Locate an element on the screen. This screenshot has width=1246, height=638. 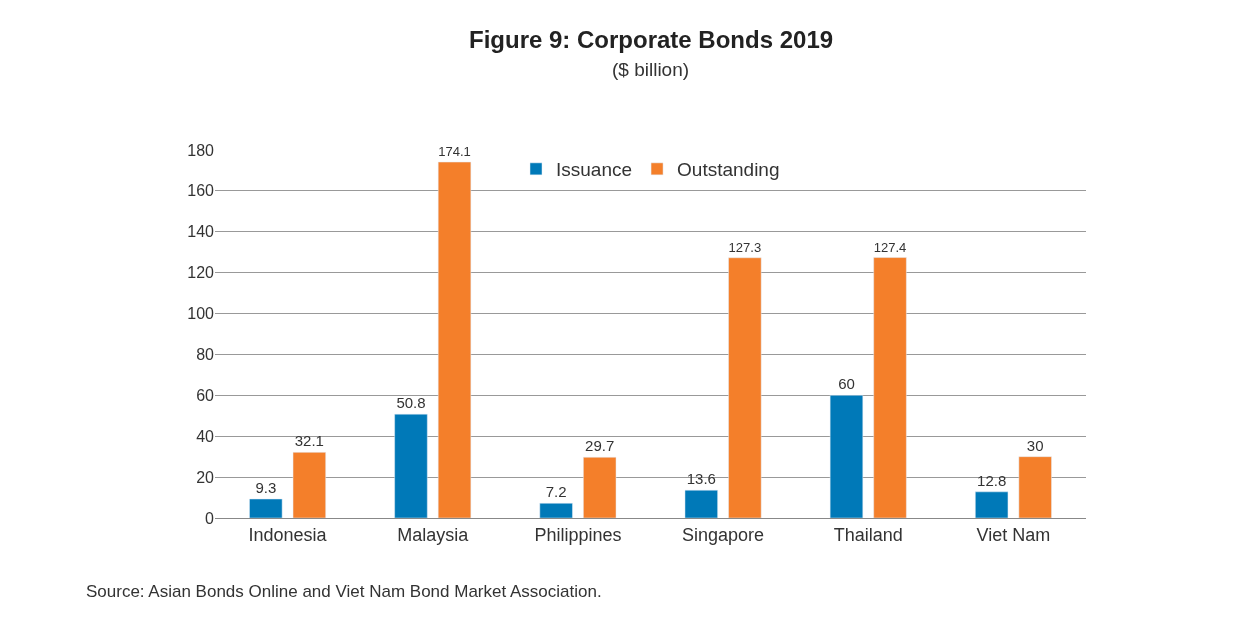
data-label: 127.3 is located at coordinates (745, 248).